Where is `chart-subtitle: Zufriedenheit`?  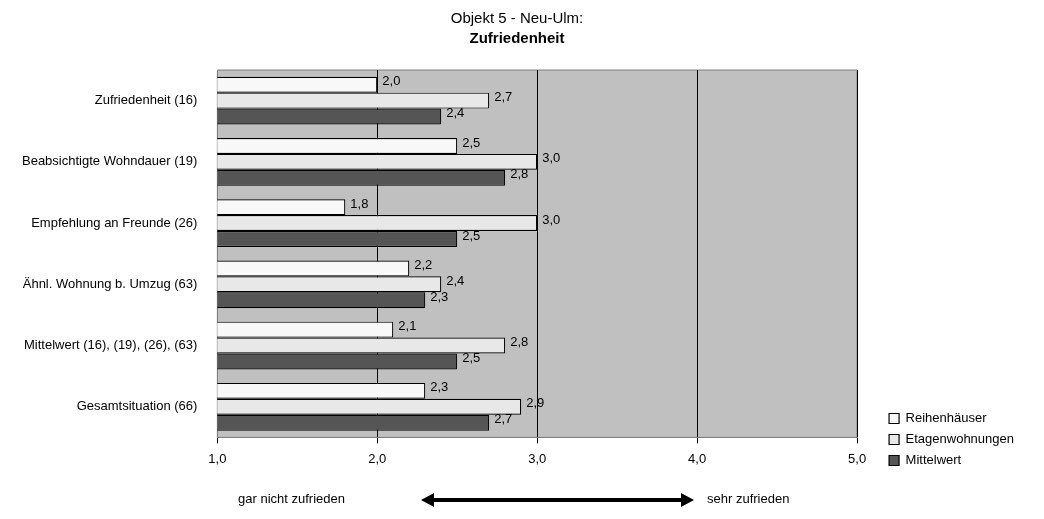
chart-subtitle: Zufriedenheit is located at coordinates (517, 38).